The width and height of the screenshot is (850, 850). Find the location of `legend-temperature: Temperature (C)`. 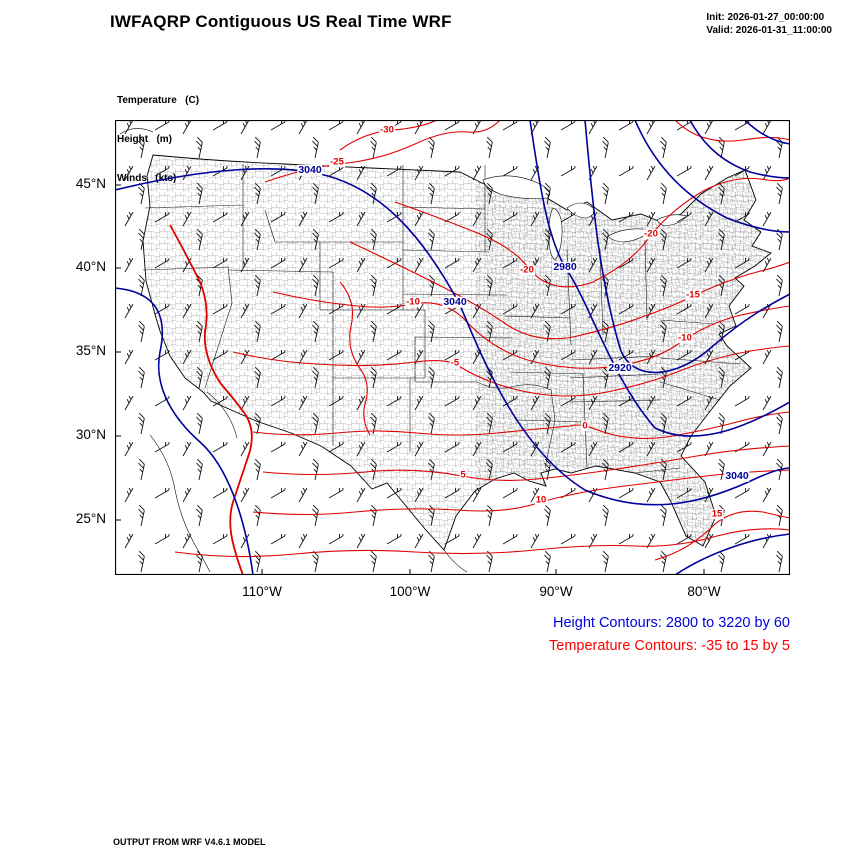

legend-temperature: Temperature (C) is located at coordinates (158, 100).